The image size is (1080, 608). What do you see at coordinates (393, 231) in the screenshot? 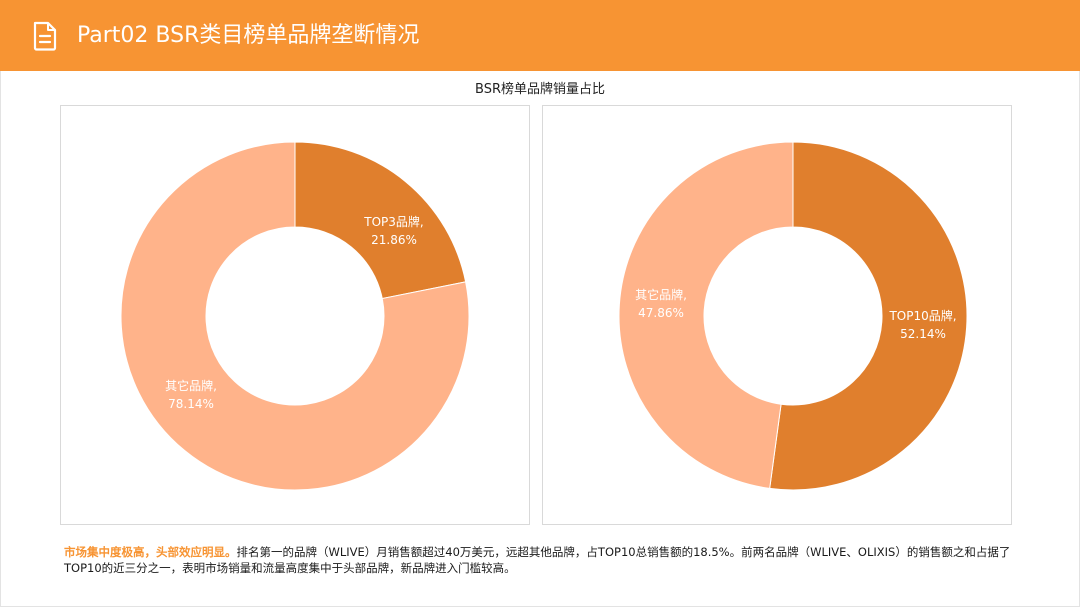
I see `data-label-top3-head: TOP3品牌, 21.86%` at bounding box center [393, 231].